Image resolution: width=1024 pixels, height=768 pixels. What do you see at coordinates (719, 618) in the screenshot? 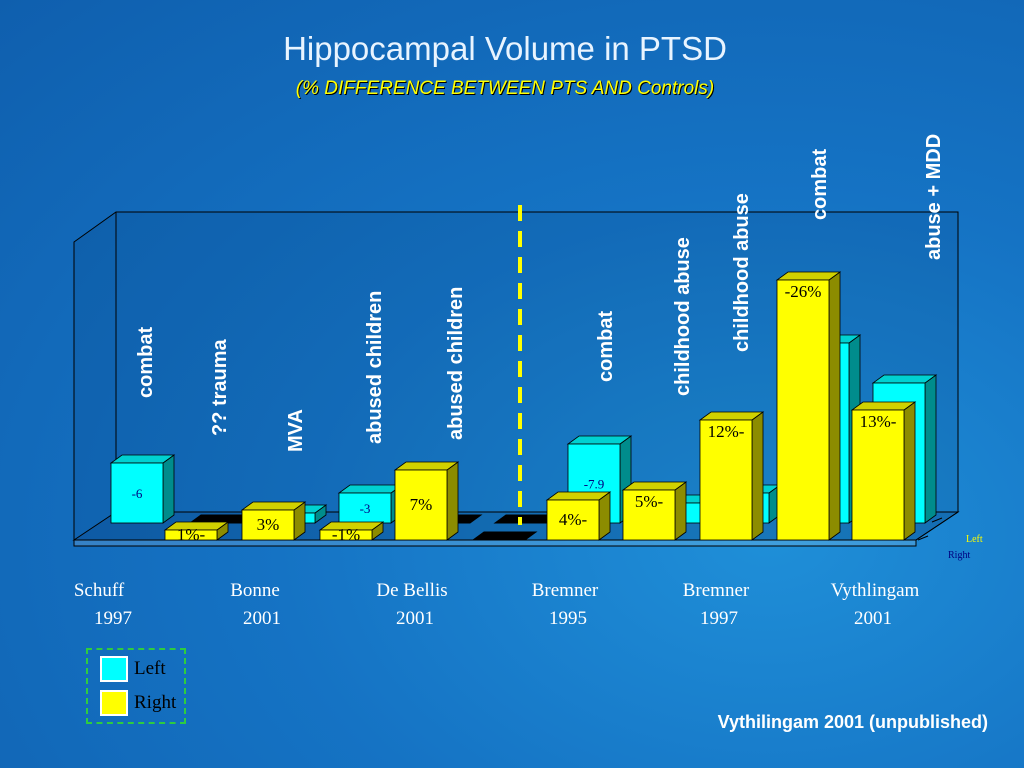
I see `x-tick-year-4: 1997` at bounding box center [719, 618].